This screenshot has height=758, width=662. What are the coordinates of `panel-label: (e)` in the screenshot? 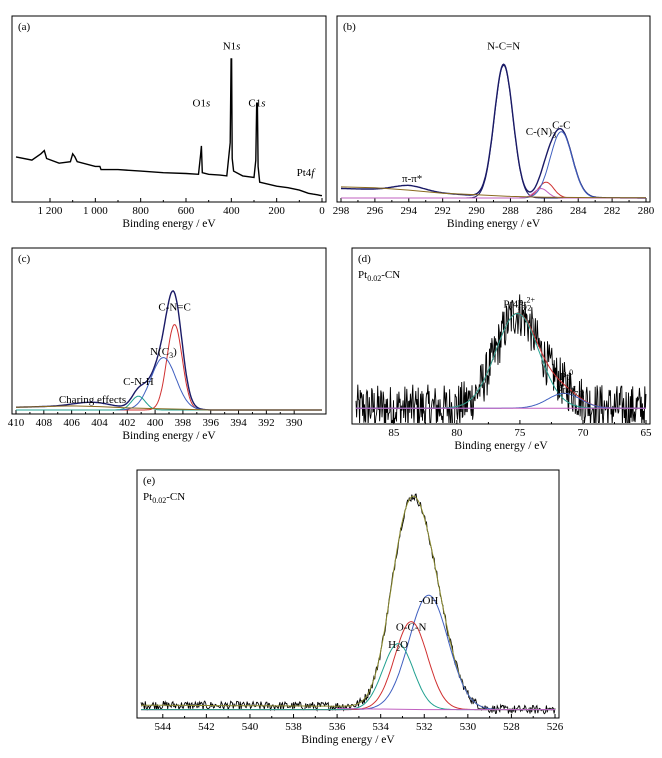 It's located at (149, 481).